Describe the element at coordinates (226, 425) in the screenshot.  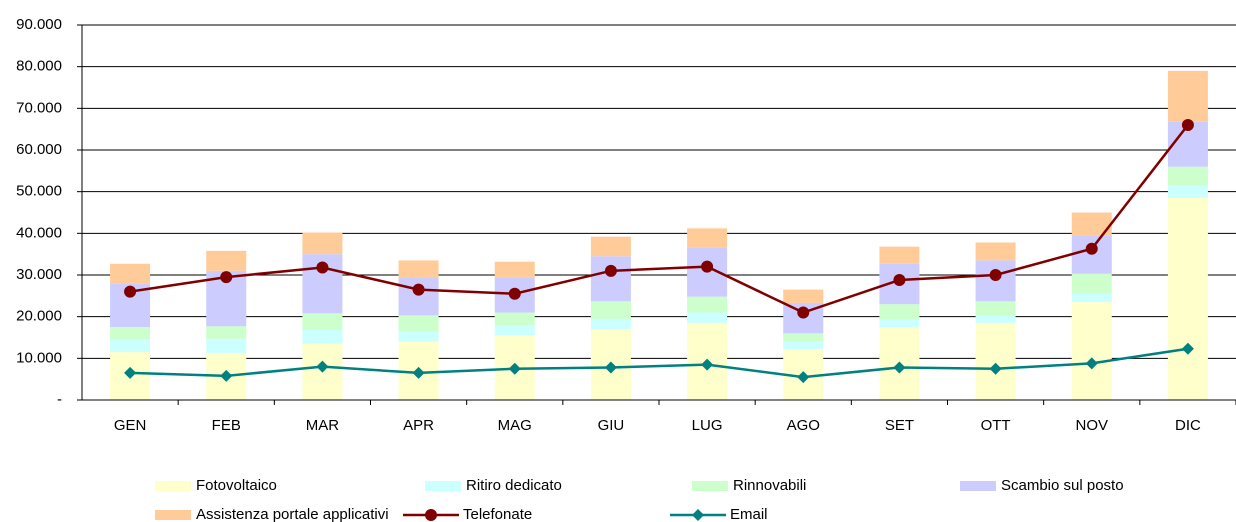
I see `x-tick-label: FEB` at that location.